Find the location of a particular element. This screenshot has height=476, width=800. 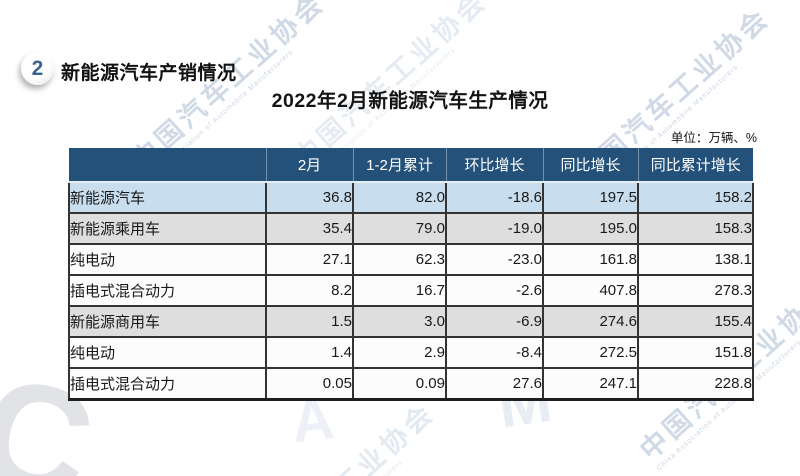

table-row-nev-total: 新能源汽车 36.8 82.0 -18.6 197.5 158.2 is located at coordinates (411, 197).